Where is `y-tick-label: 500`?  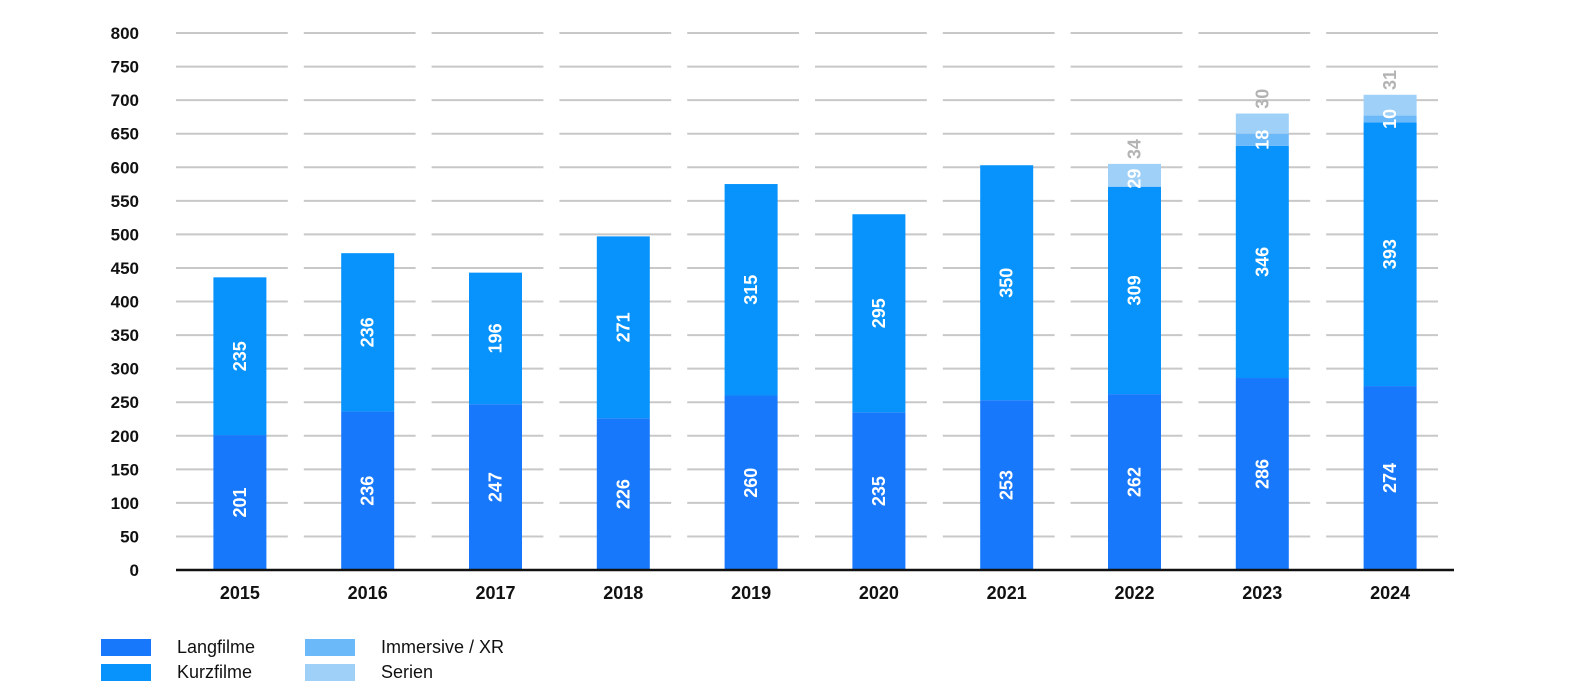
y-tick-label: 500 is located at coordinates (125, 234).